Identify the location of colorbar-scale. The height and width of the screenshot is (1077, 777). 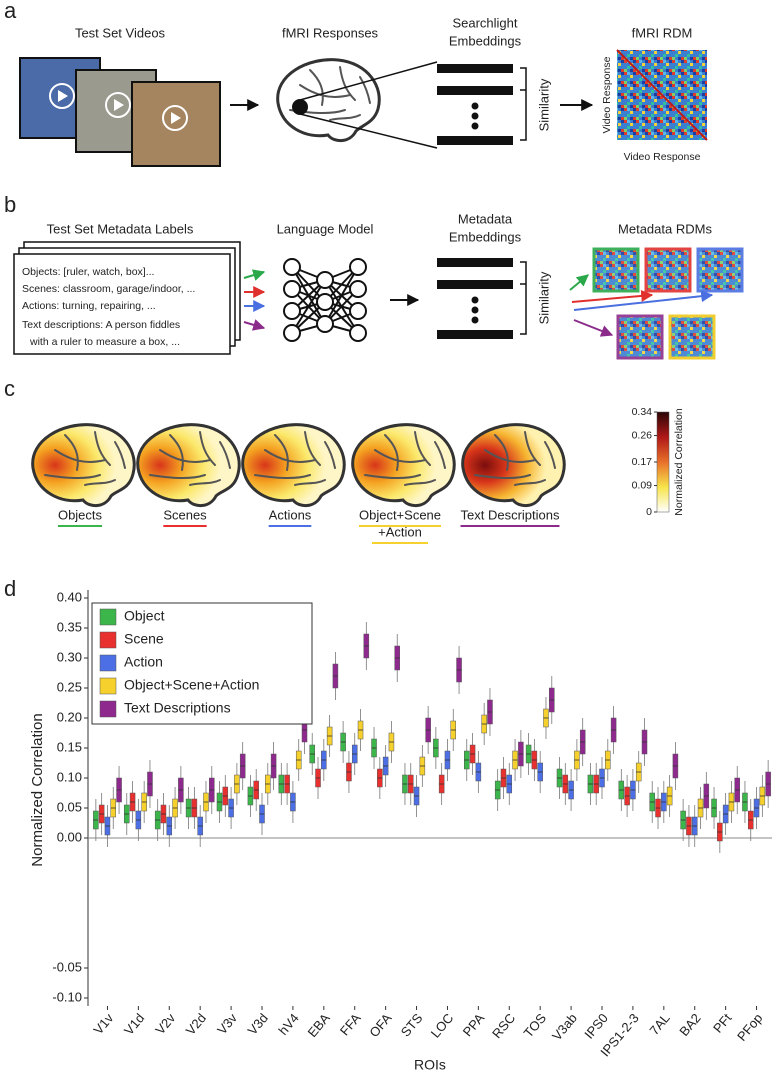
(663, 462).